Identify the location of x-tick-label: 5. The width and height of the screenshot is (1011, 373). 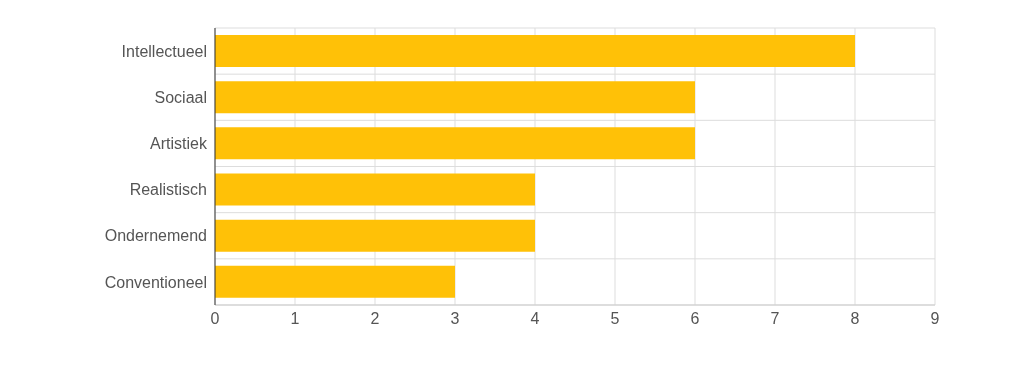
(615, 319).